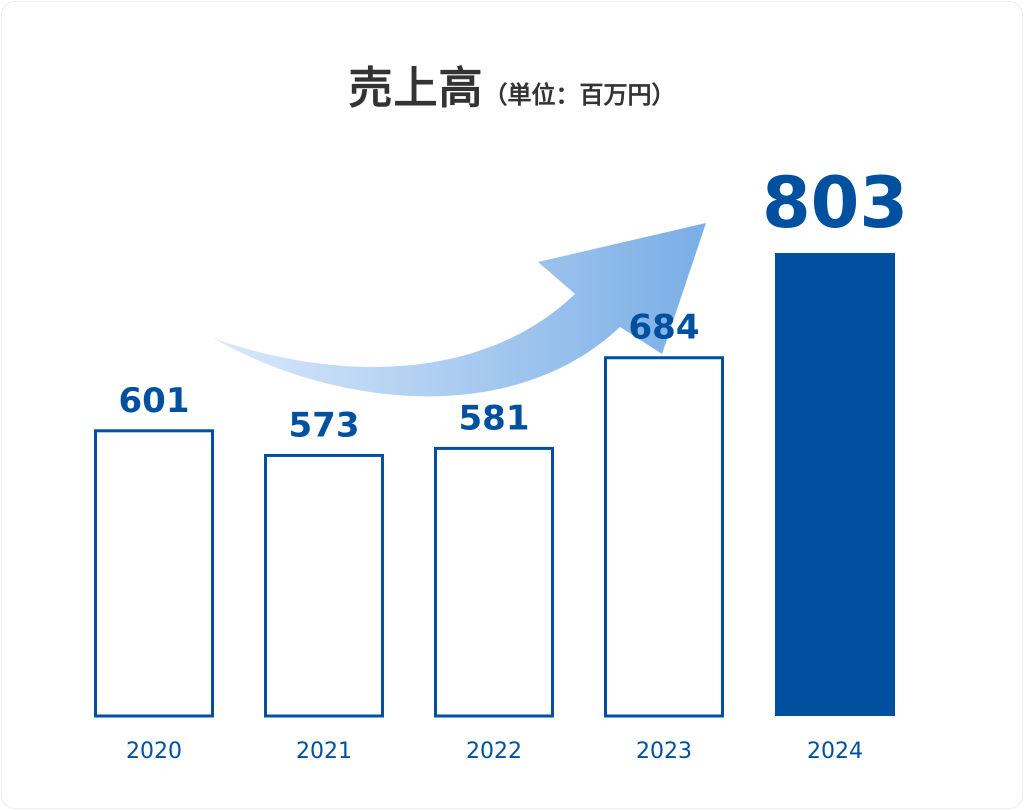  I want to click on data-label-2020: 601, so click(154, 401).